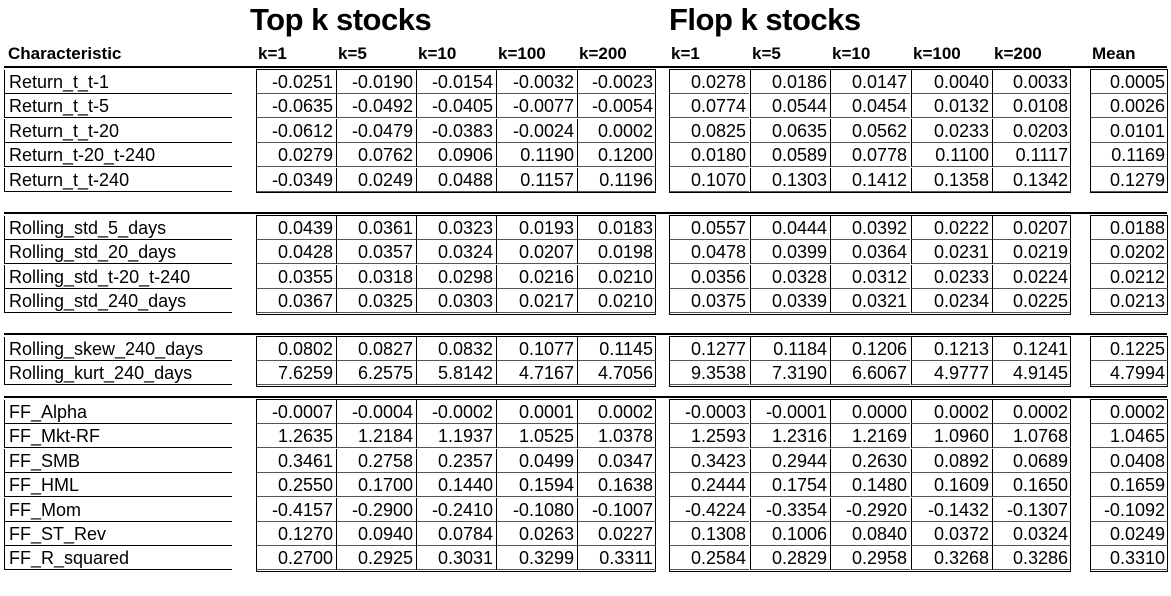 The image size is (1171, 596). Describe the element at coordinates (709, 106) in the screenshot. I see `flop-value-cell: 0.0774` at that location.